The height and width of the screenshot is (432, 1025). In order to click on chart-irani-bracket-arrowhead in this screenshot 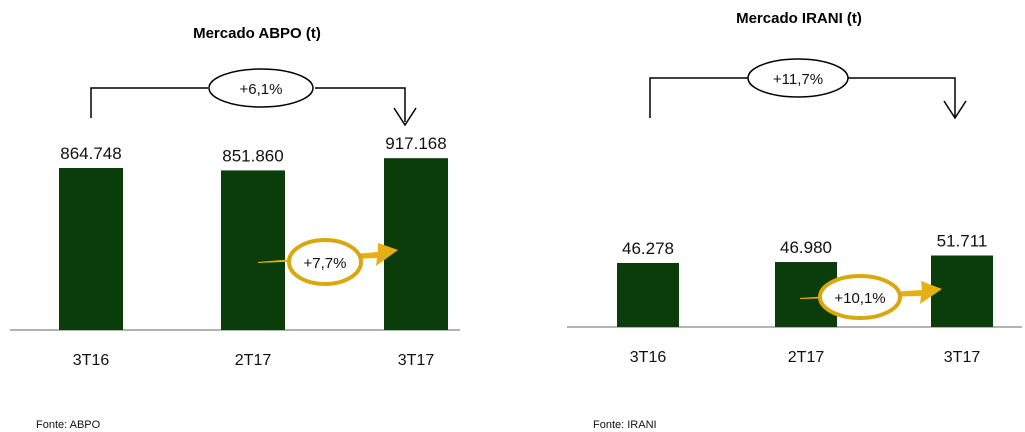, I will do `click(955, 110)`.